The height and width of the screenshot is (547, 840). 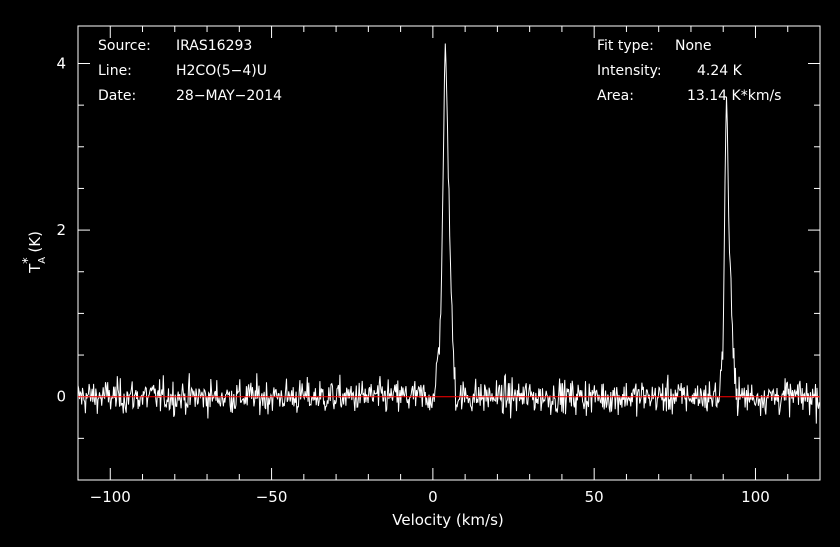 What do you see at coordinates (272, 497) in the screenshot?
I see `x-tick-label: −50` at bounding box center [272, 497].